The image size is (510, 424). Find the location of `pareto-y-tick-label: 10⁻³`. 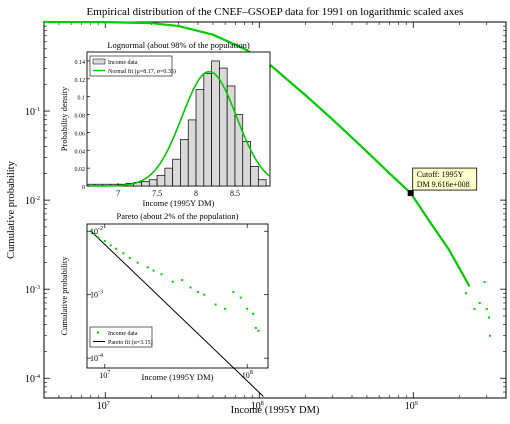

pareto-y-tick-label: 10⁻³ is located at coordinates (96, 295).